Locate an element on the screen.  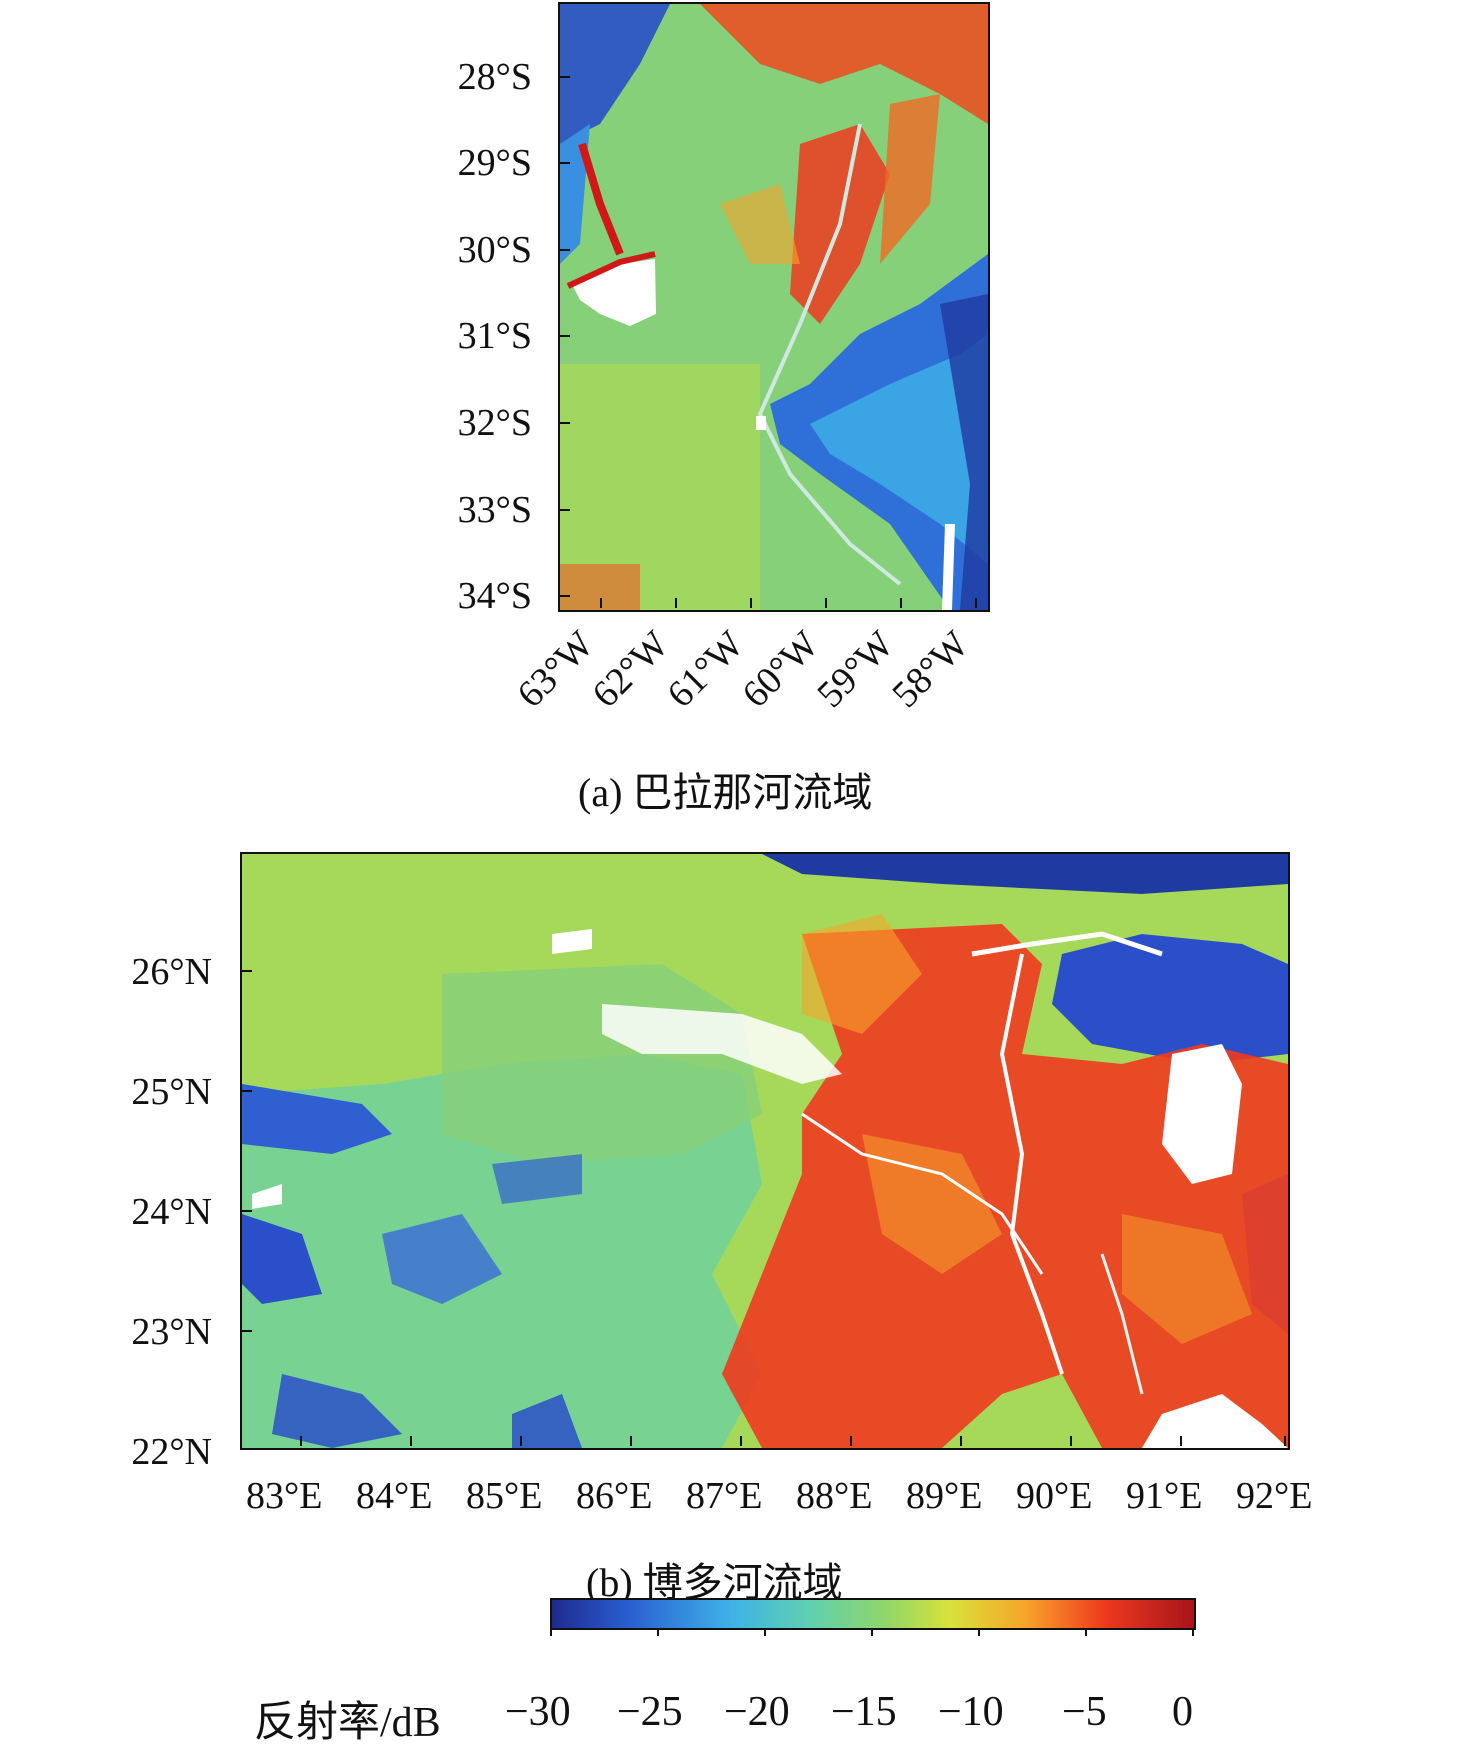
lon-tick-label: 89°E is located at coordinates (944, 1496).